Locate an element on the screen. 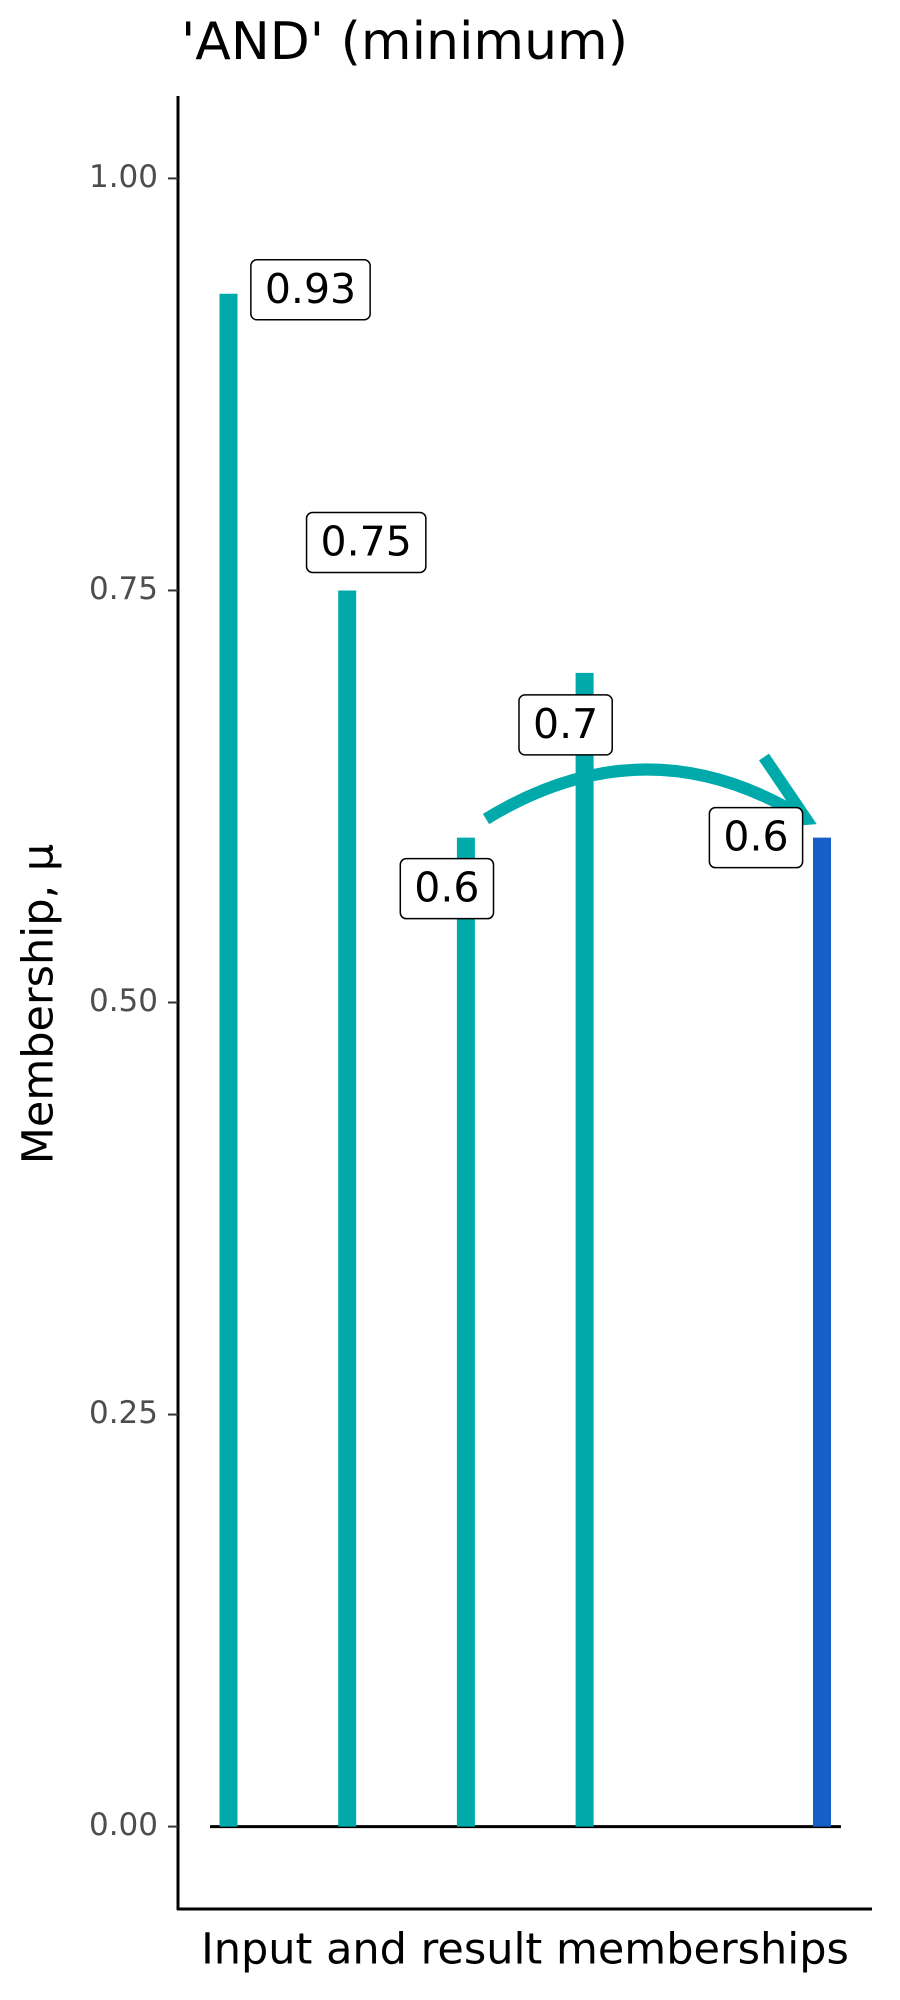 This screenshot has width=900, height=2000. y-tick-label: 0.25 is located at coordinates (123, 1413).